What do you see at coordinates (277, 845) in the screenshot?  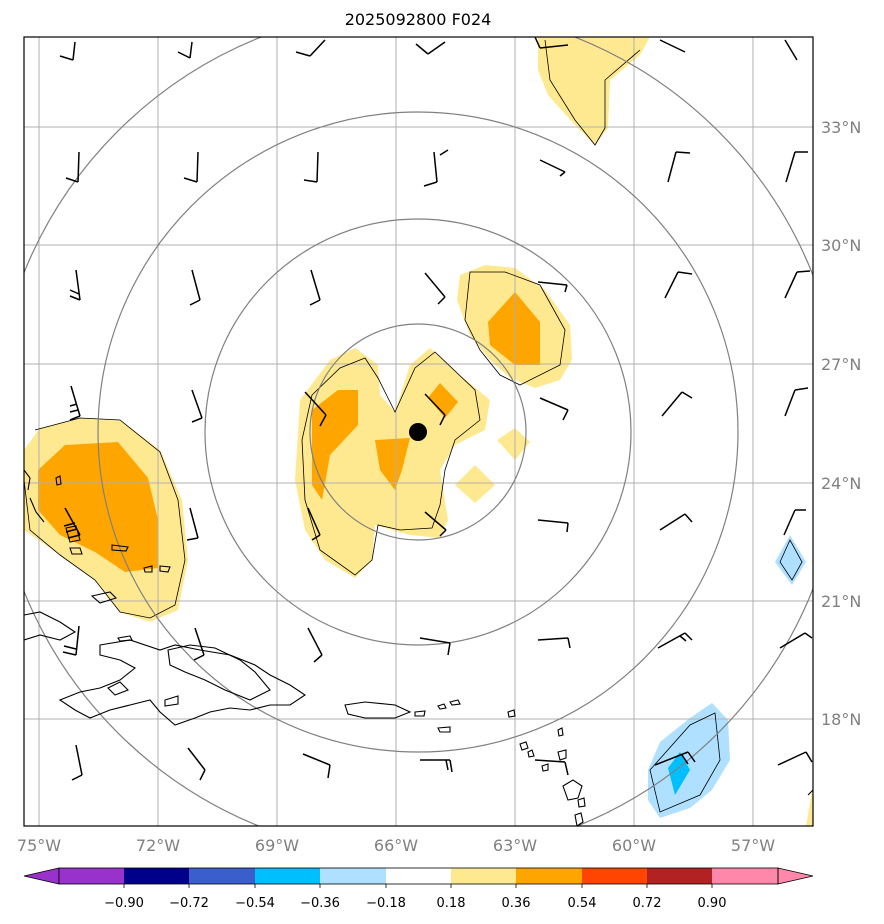 I see `lon-tick-label: 69°W` at bounding box center [277, 845].